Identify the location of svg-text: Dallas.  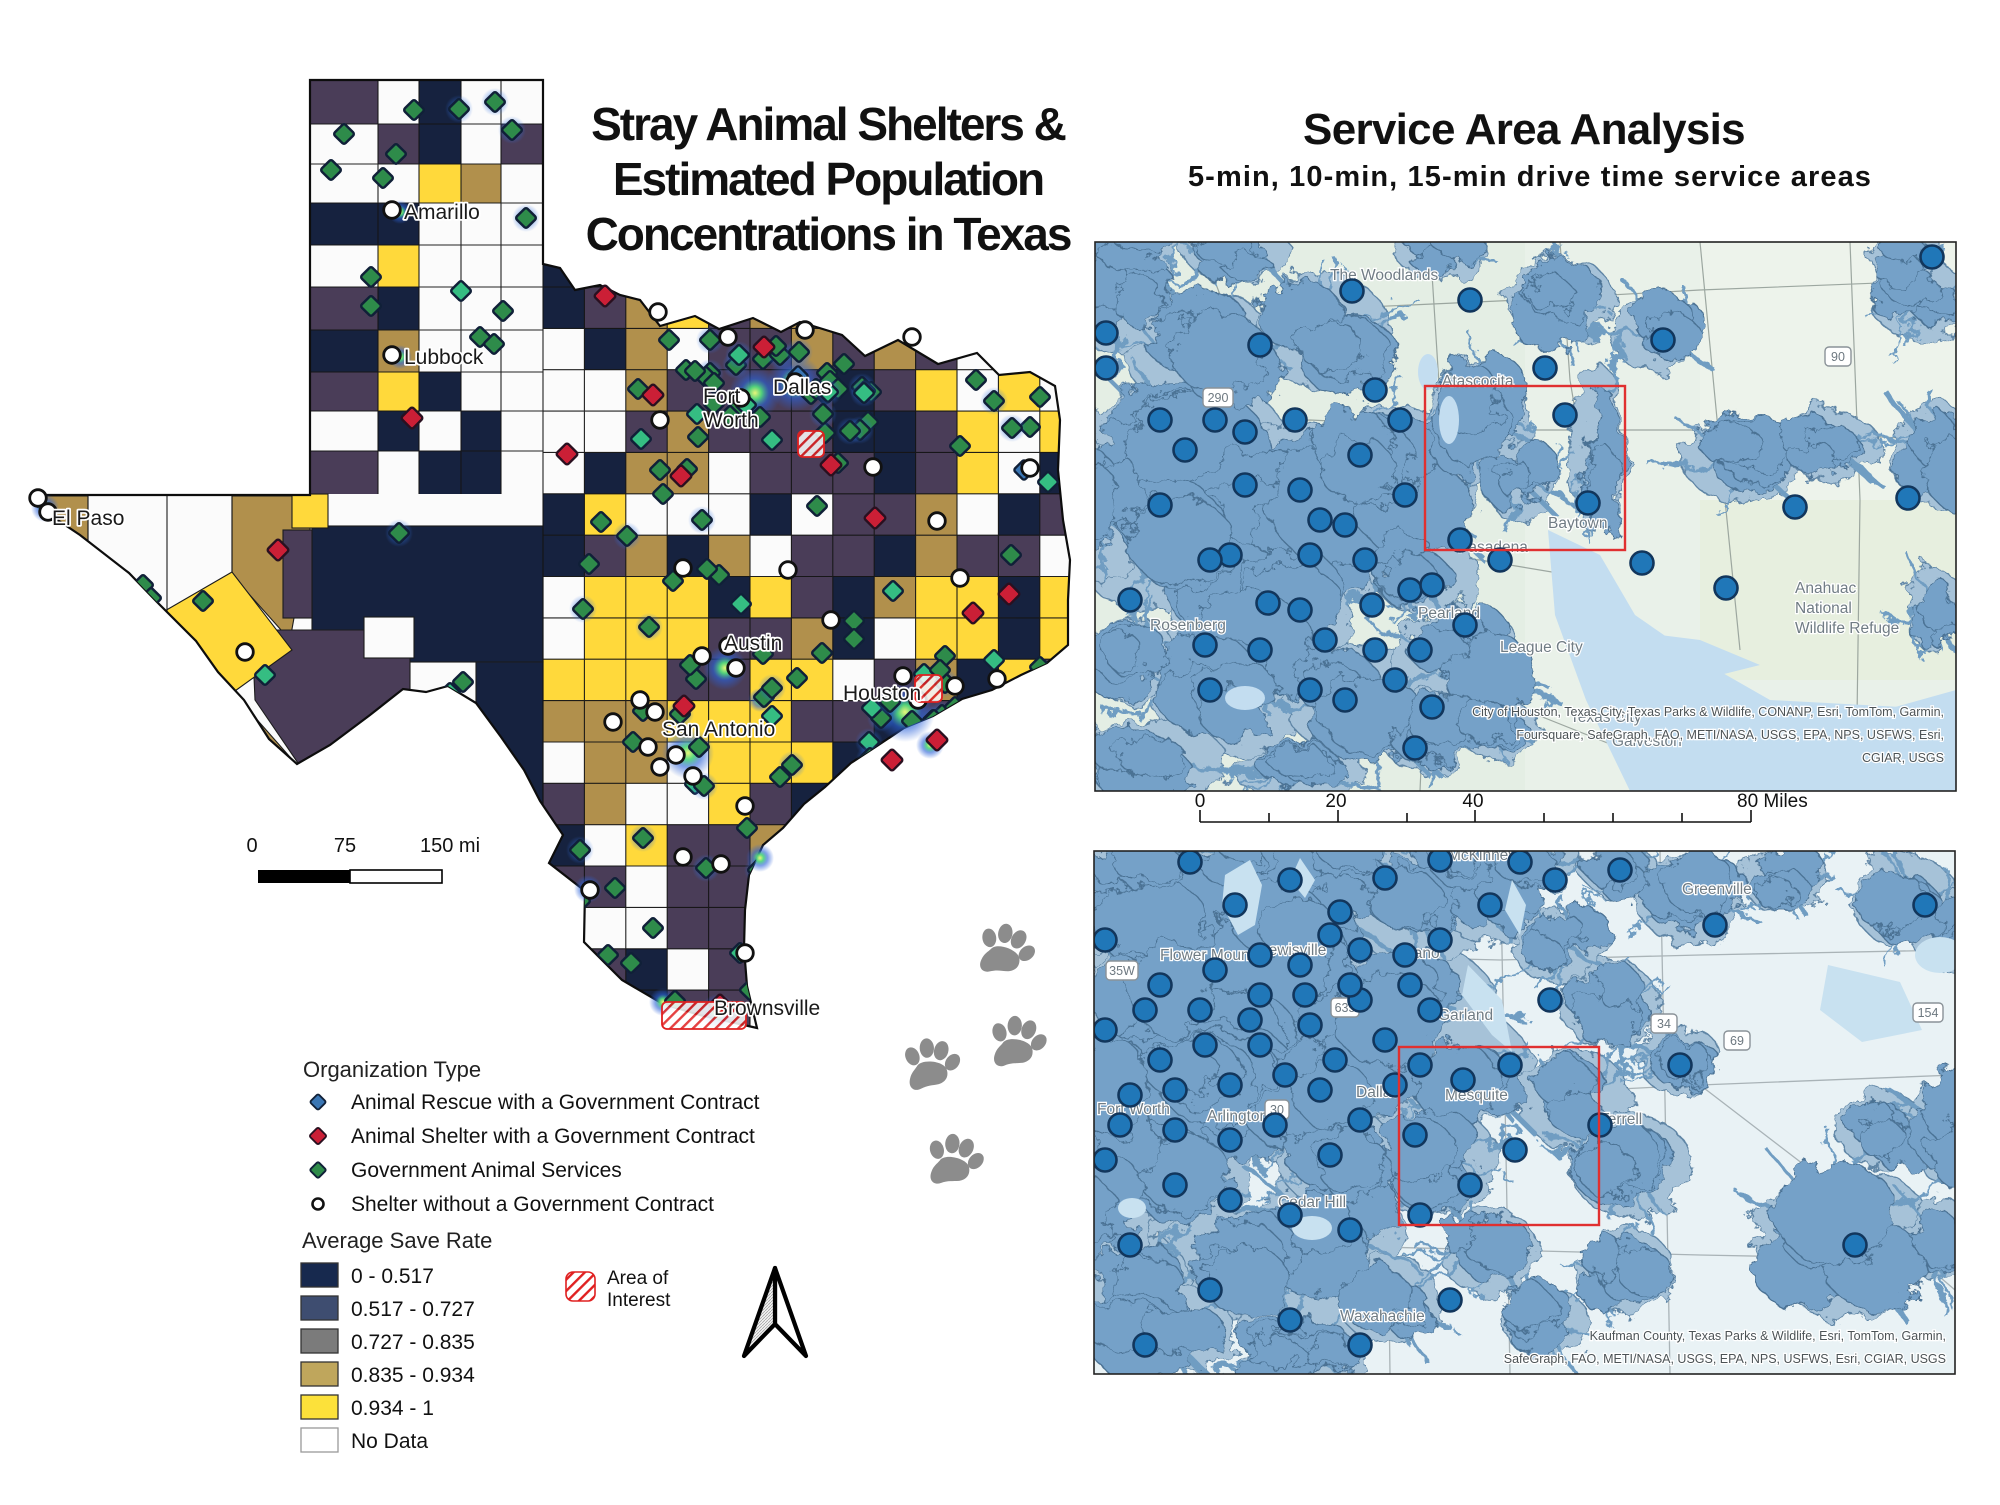
(802, 387).